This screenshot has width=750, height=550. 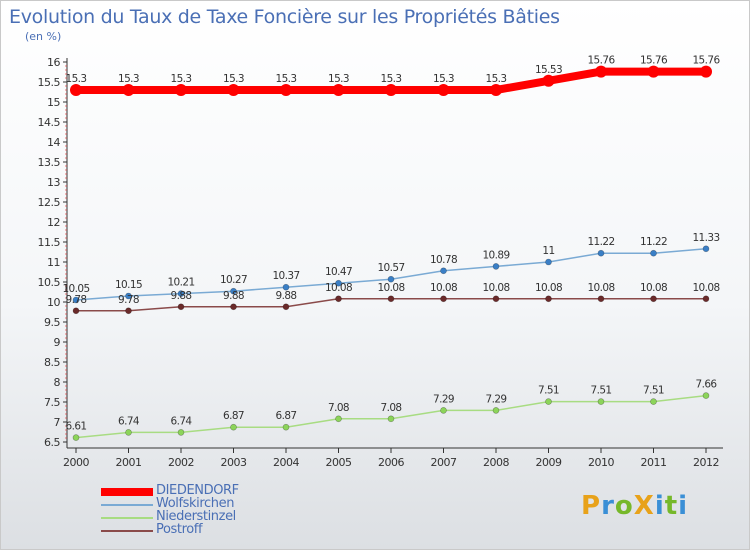 I want to click on x-tick-label: 2006, so click(x=391, y=462).